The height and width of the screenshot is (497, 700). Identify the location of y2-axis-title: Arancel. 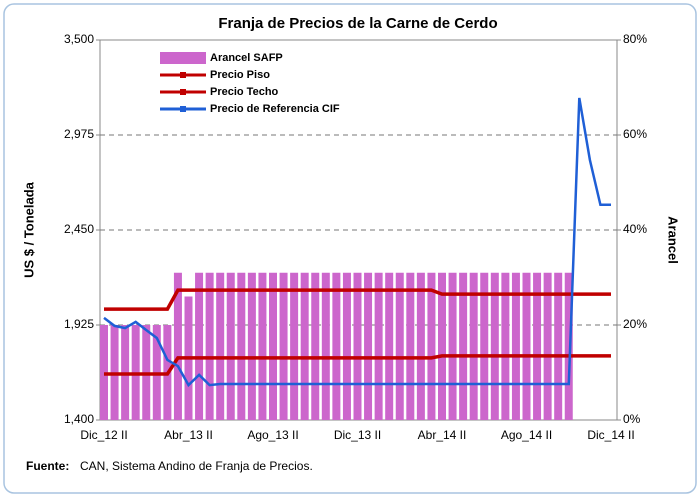
(673, 240).